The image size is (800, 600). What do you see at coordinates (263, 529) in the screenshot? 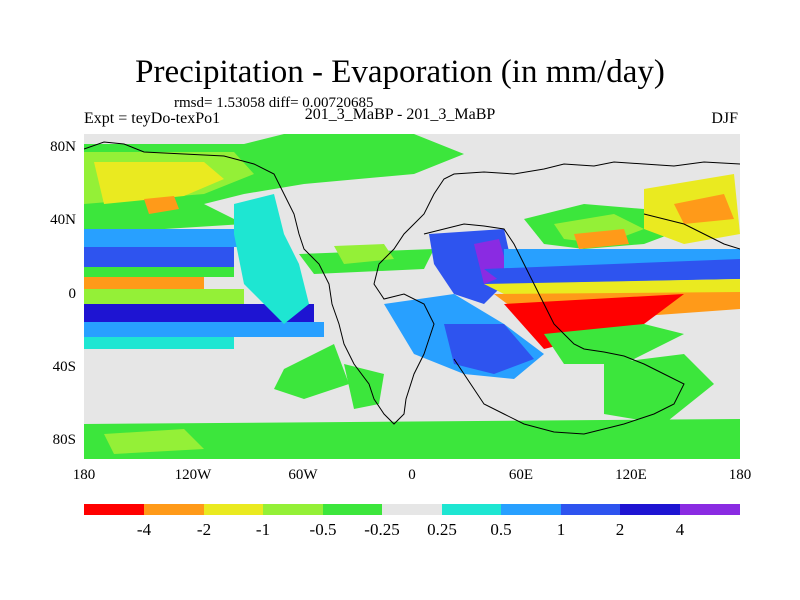
I see `colorbar-label: -1` at bounding box center [263, 529].